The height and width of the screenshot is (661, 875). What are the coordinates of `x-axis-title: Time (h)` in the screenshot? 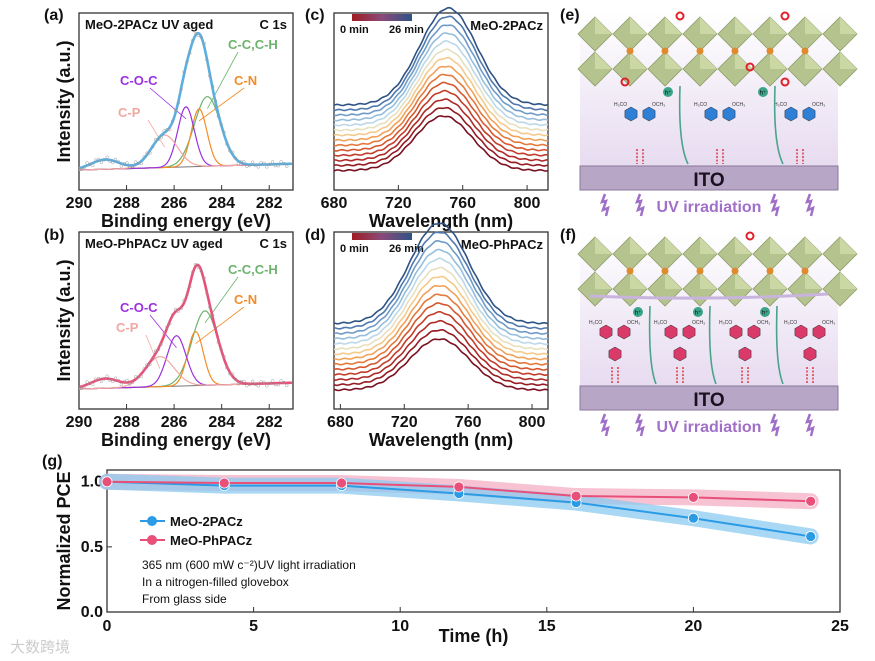 It's located at (474, 636).